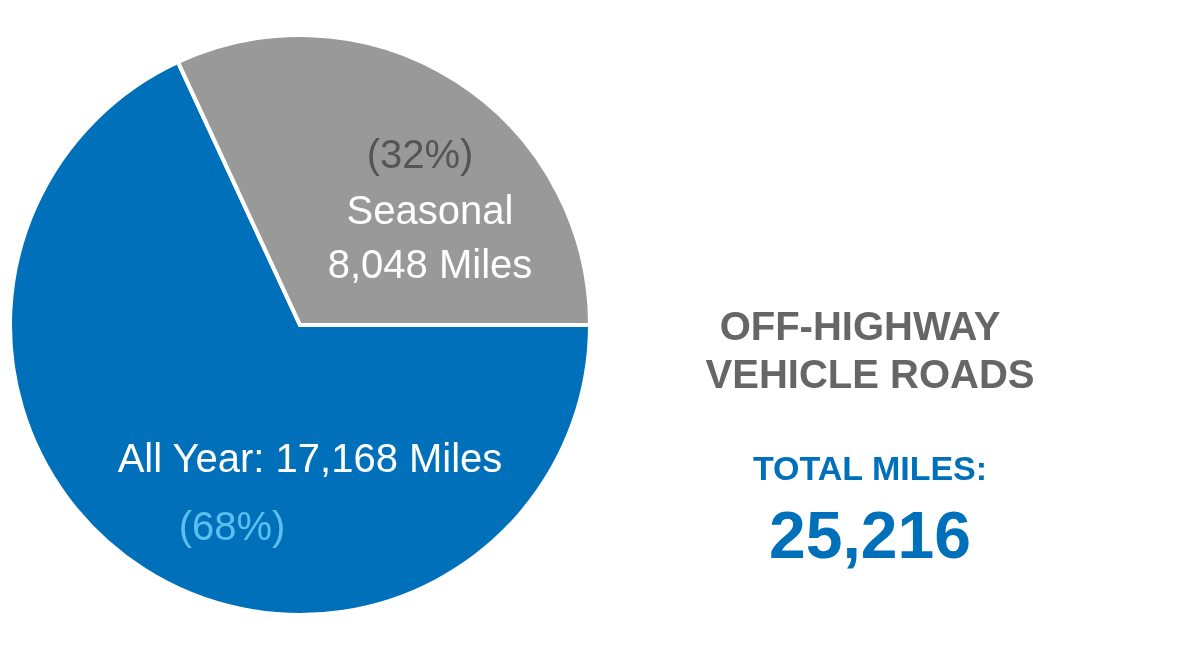  I want to click on text: (32%), so click(420, 154).